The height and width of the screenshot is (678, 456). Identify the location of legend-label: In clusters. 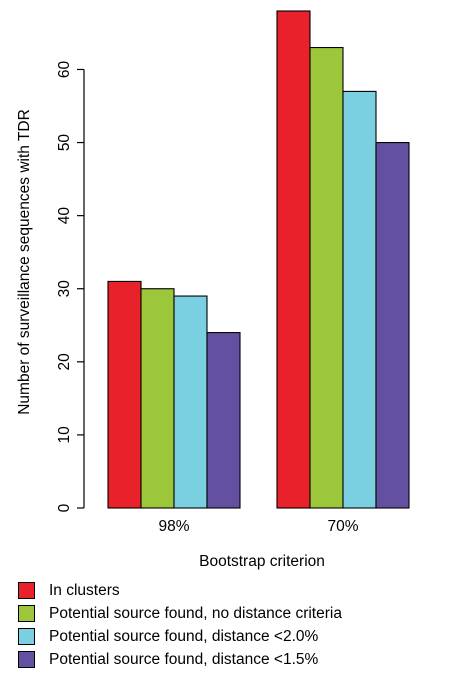
(84, 590).